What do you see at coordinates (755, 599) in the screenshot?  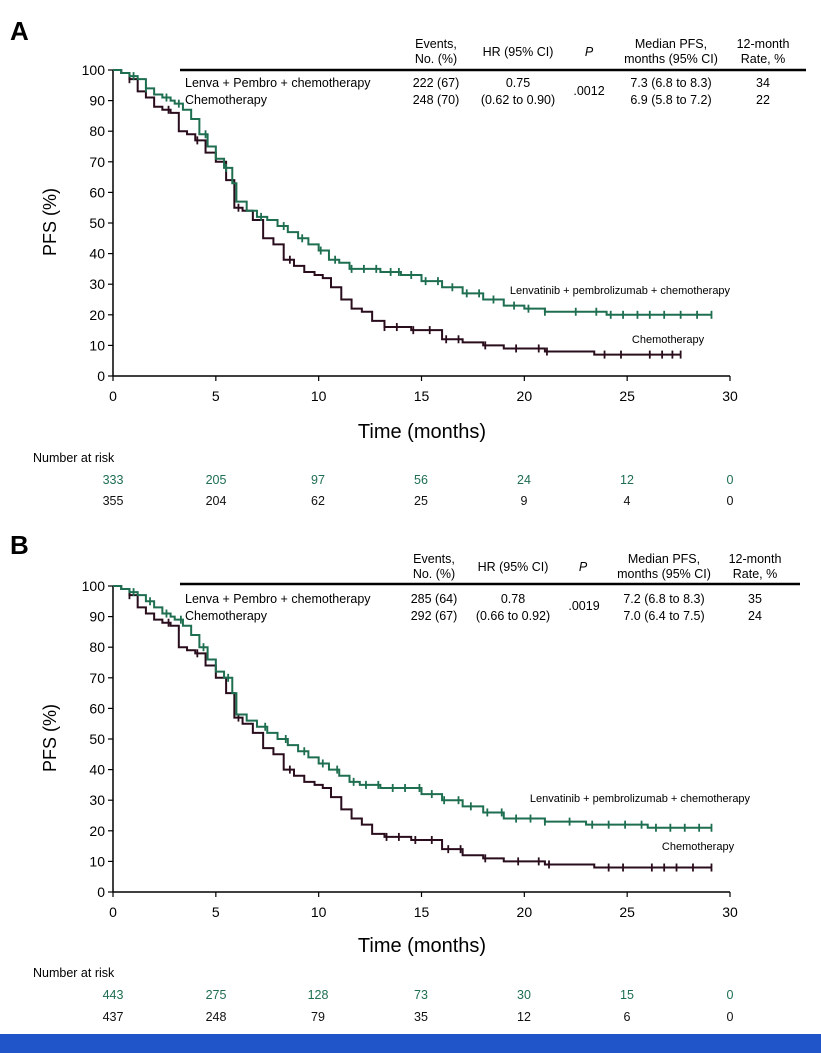 I see `table-cell-rate-lenva: 35` at bounding box center [755, 599].